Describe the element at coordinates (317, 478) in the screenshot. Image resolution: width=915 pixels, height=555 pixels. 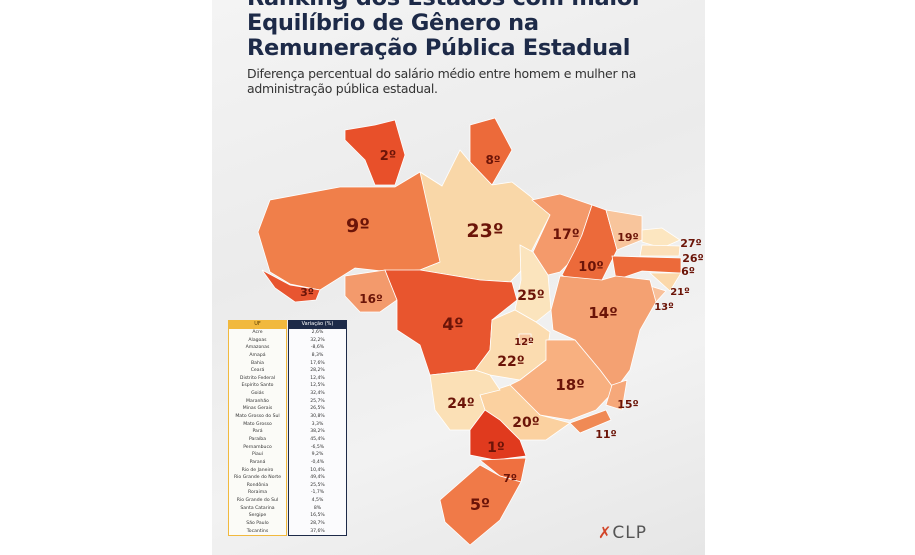
I see `table-cell-variation: 49,4%` at that location.